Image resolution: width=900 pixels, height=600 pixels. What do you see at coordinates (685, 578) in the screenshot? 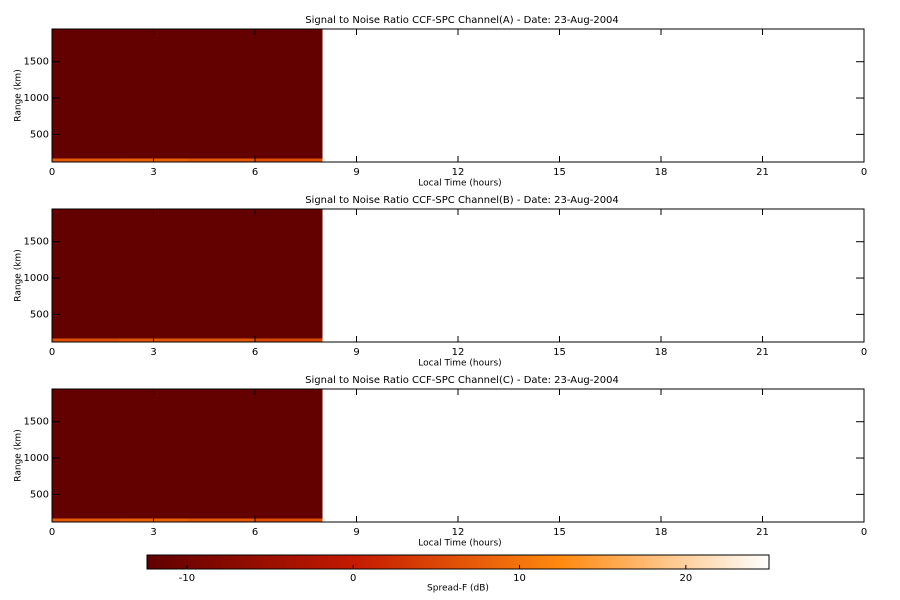
I see `colorbar-tick-label: 20` at bounding box center [685, 578].